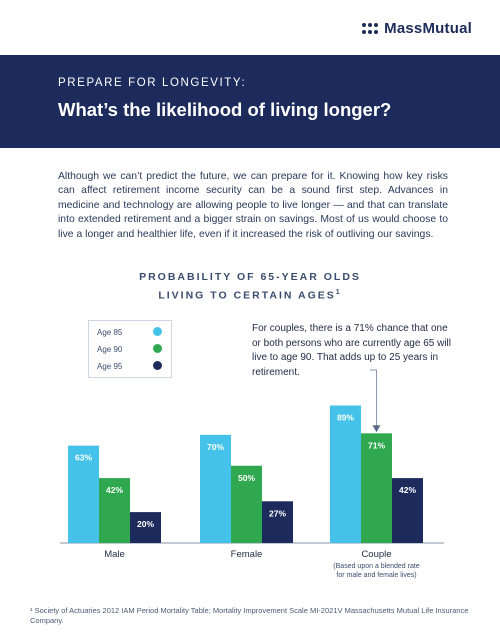  I want to click on category-label-female: Female, so click(247, 554).